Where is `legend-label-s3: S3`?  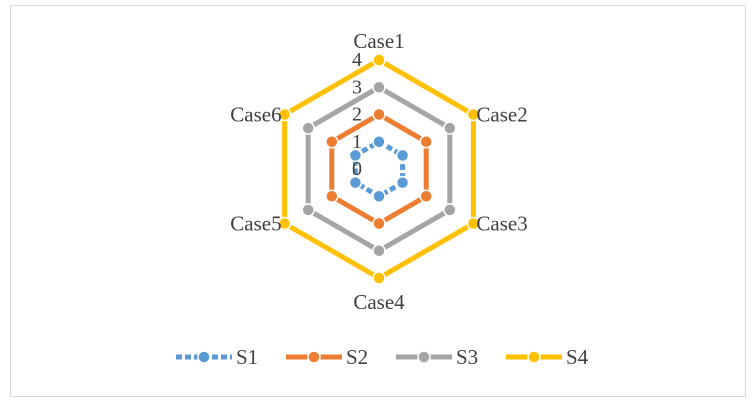 legend-label-s3: S3 is located at coordinates (467, 357).